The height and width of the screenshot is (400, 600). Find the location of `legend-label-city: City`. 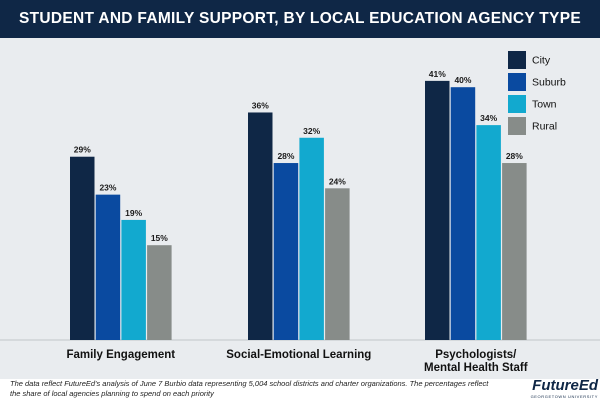

legend-label-city: City is located at coordinates (541, 61).